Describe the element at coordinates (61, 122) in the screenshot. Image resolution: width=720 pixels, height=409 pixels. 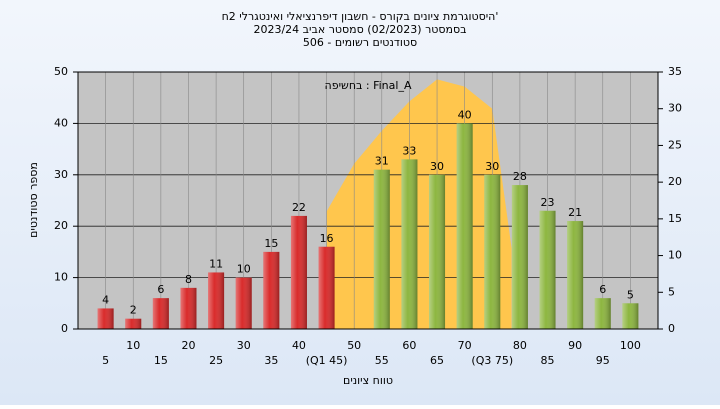
I see `y-tick-label: 40` at that location.